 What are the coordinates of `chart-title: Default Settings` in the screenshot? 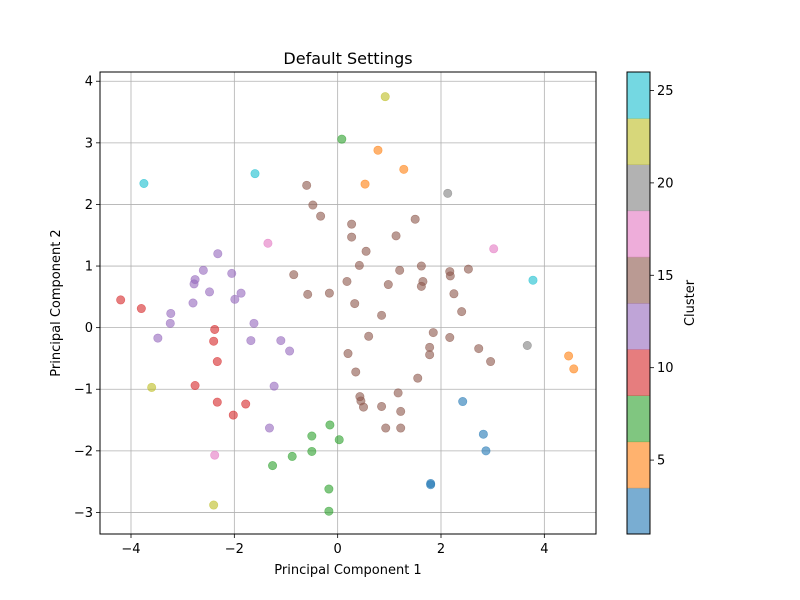 It's located at (347, 58).